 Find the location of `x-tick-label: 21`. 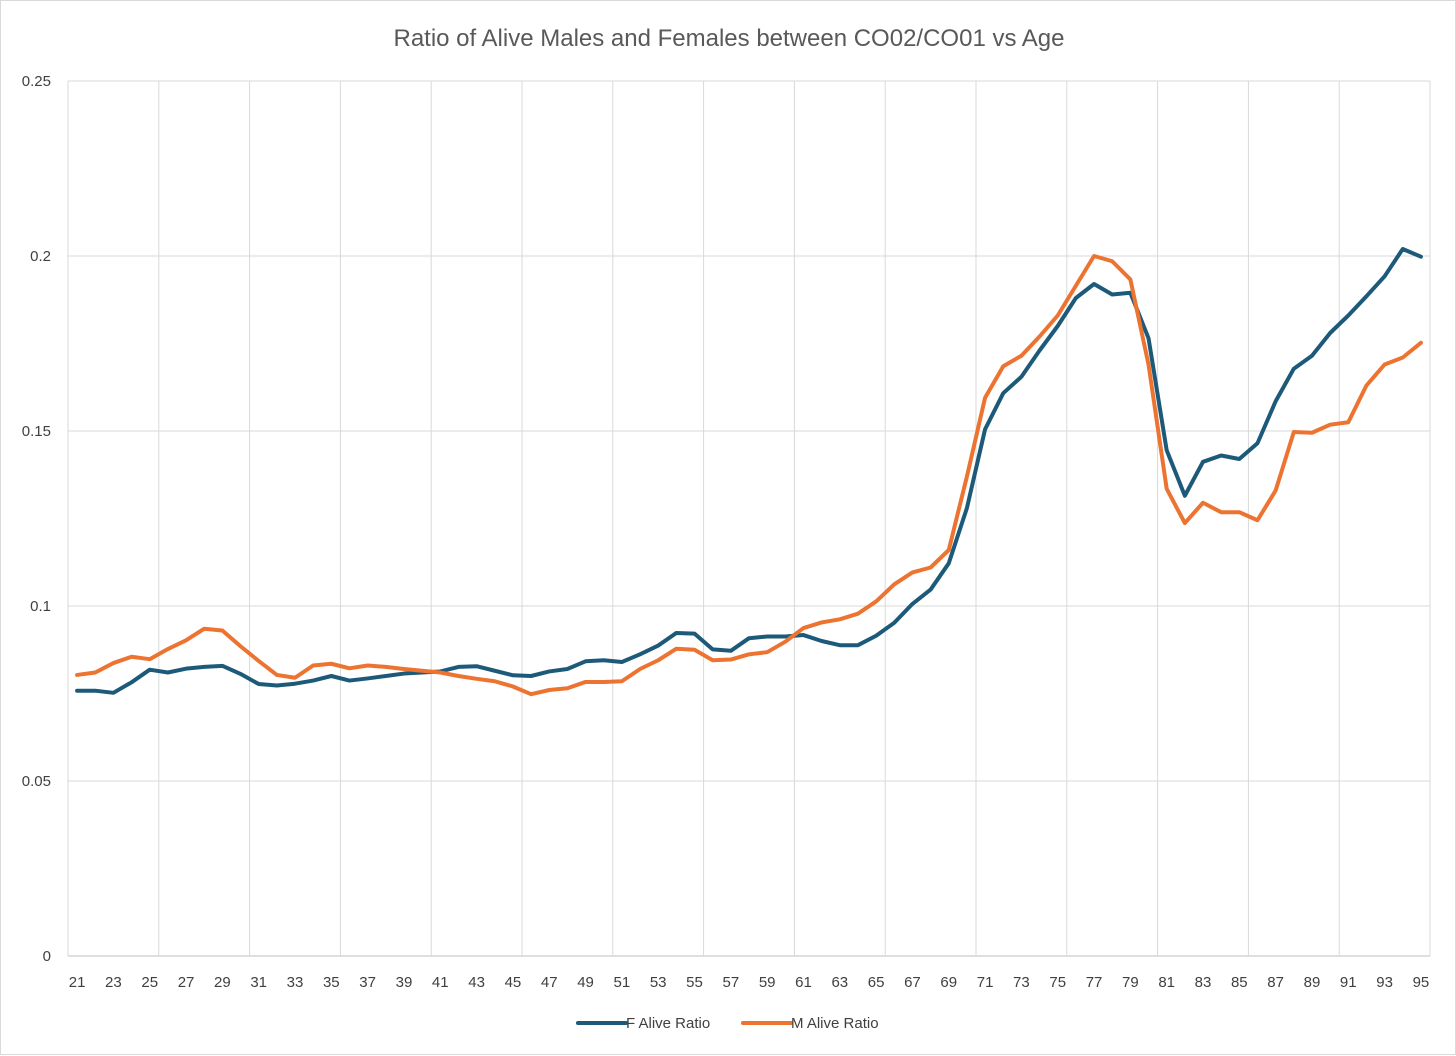

x-tick-label: 21 is located at coordinates (77, 982).